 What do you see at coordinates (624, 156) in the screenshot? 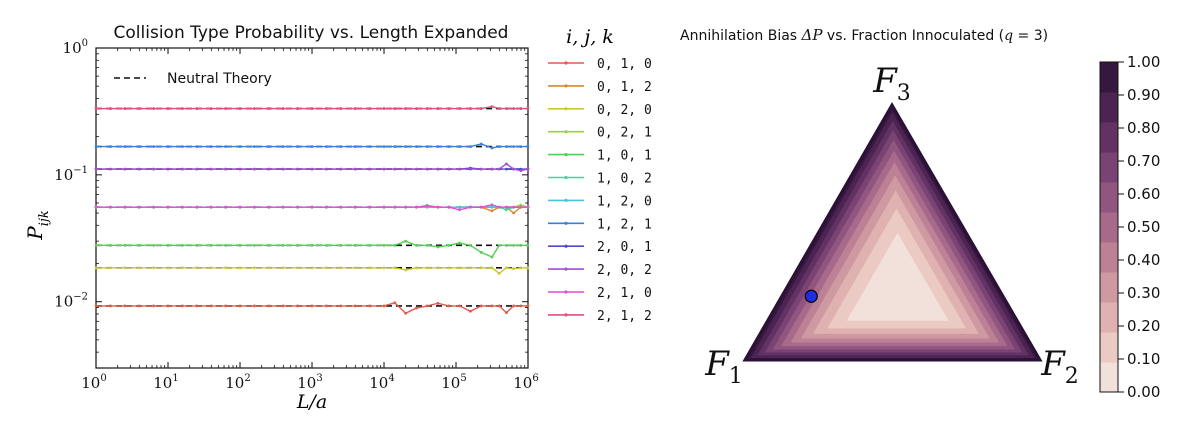
I see `legend-label: 1, 0, 1` at bounding box center [624, 156].